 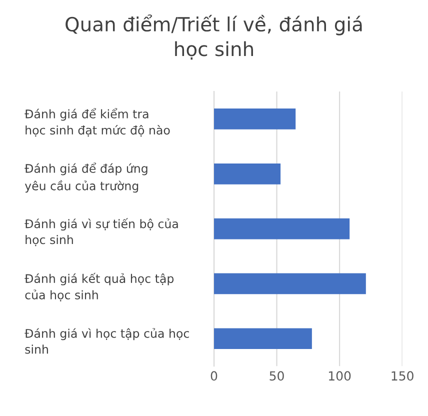 I want to click on x-tick-label: 100, so click(x=339, y=376).